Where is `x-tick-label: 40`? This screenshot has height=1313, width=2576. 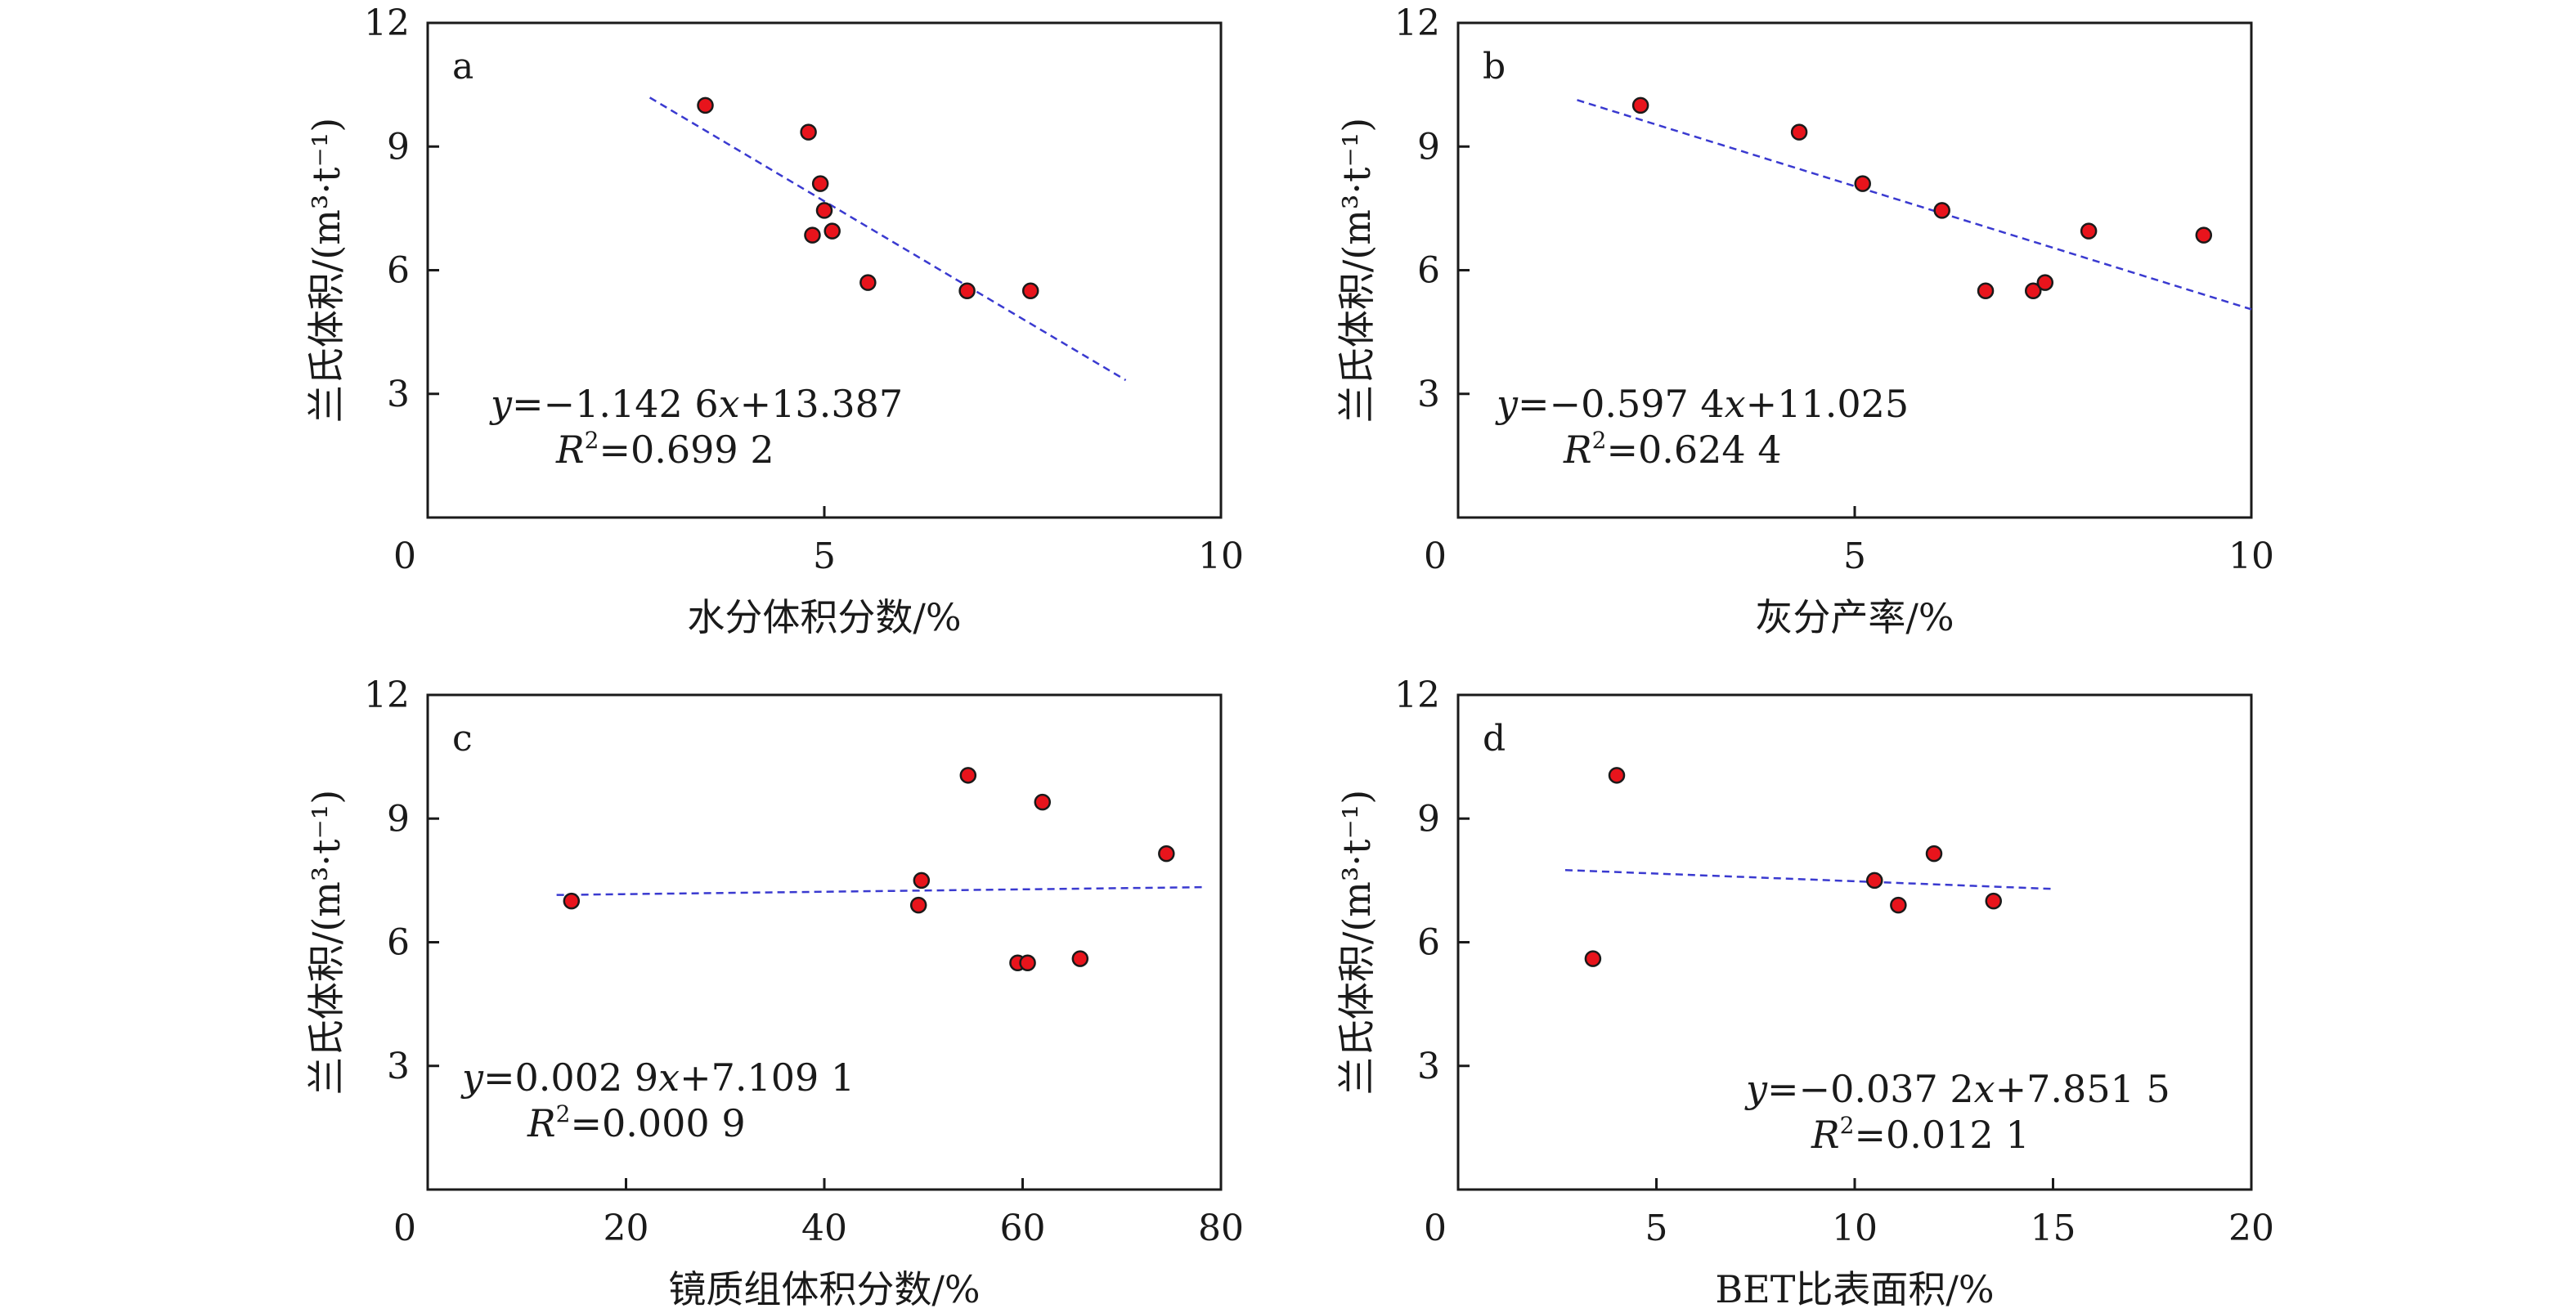 x-tick-label: 40 is located at coordinates (824, 1228).